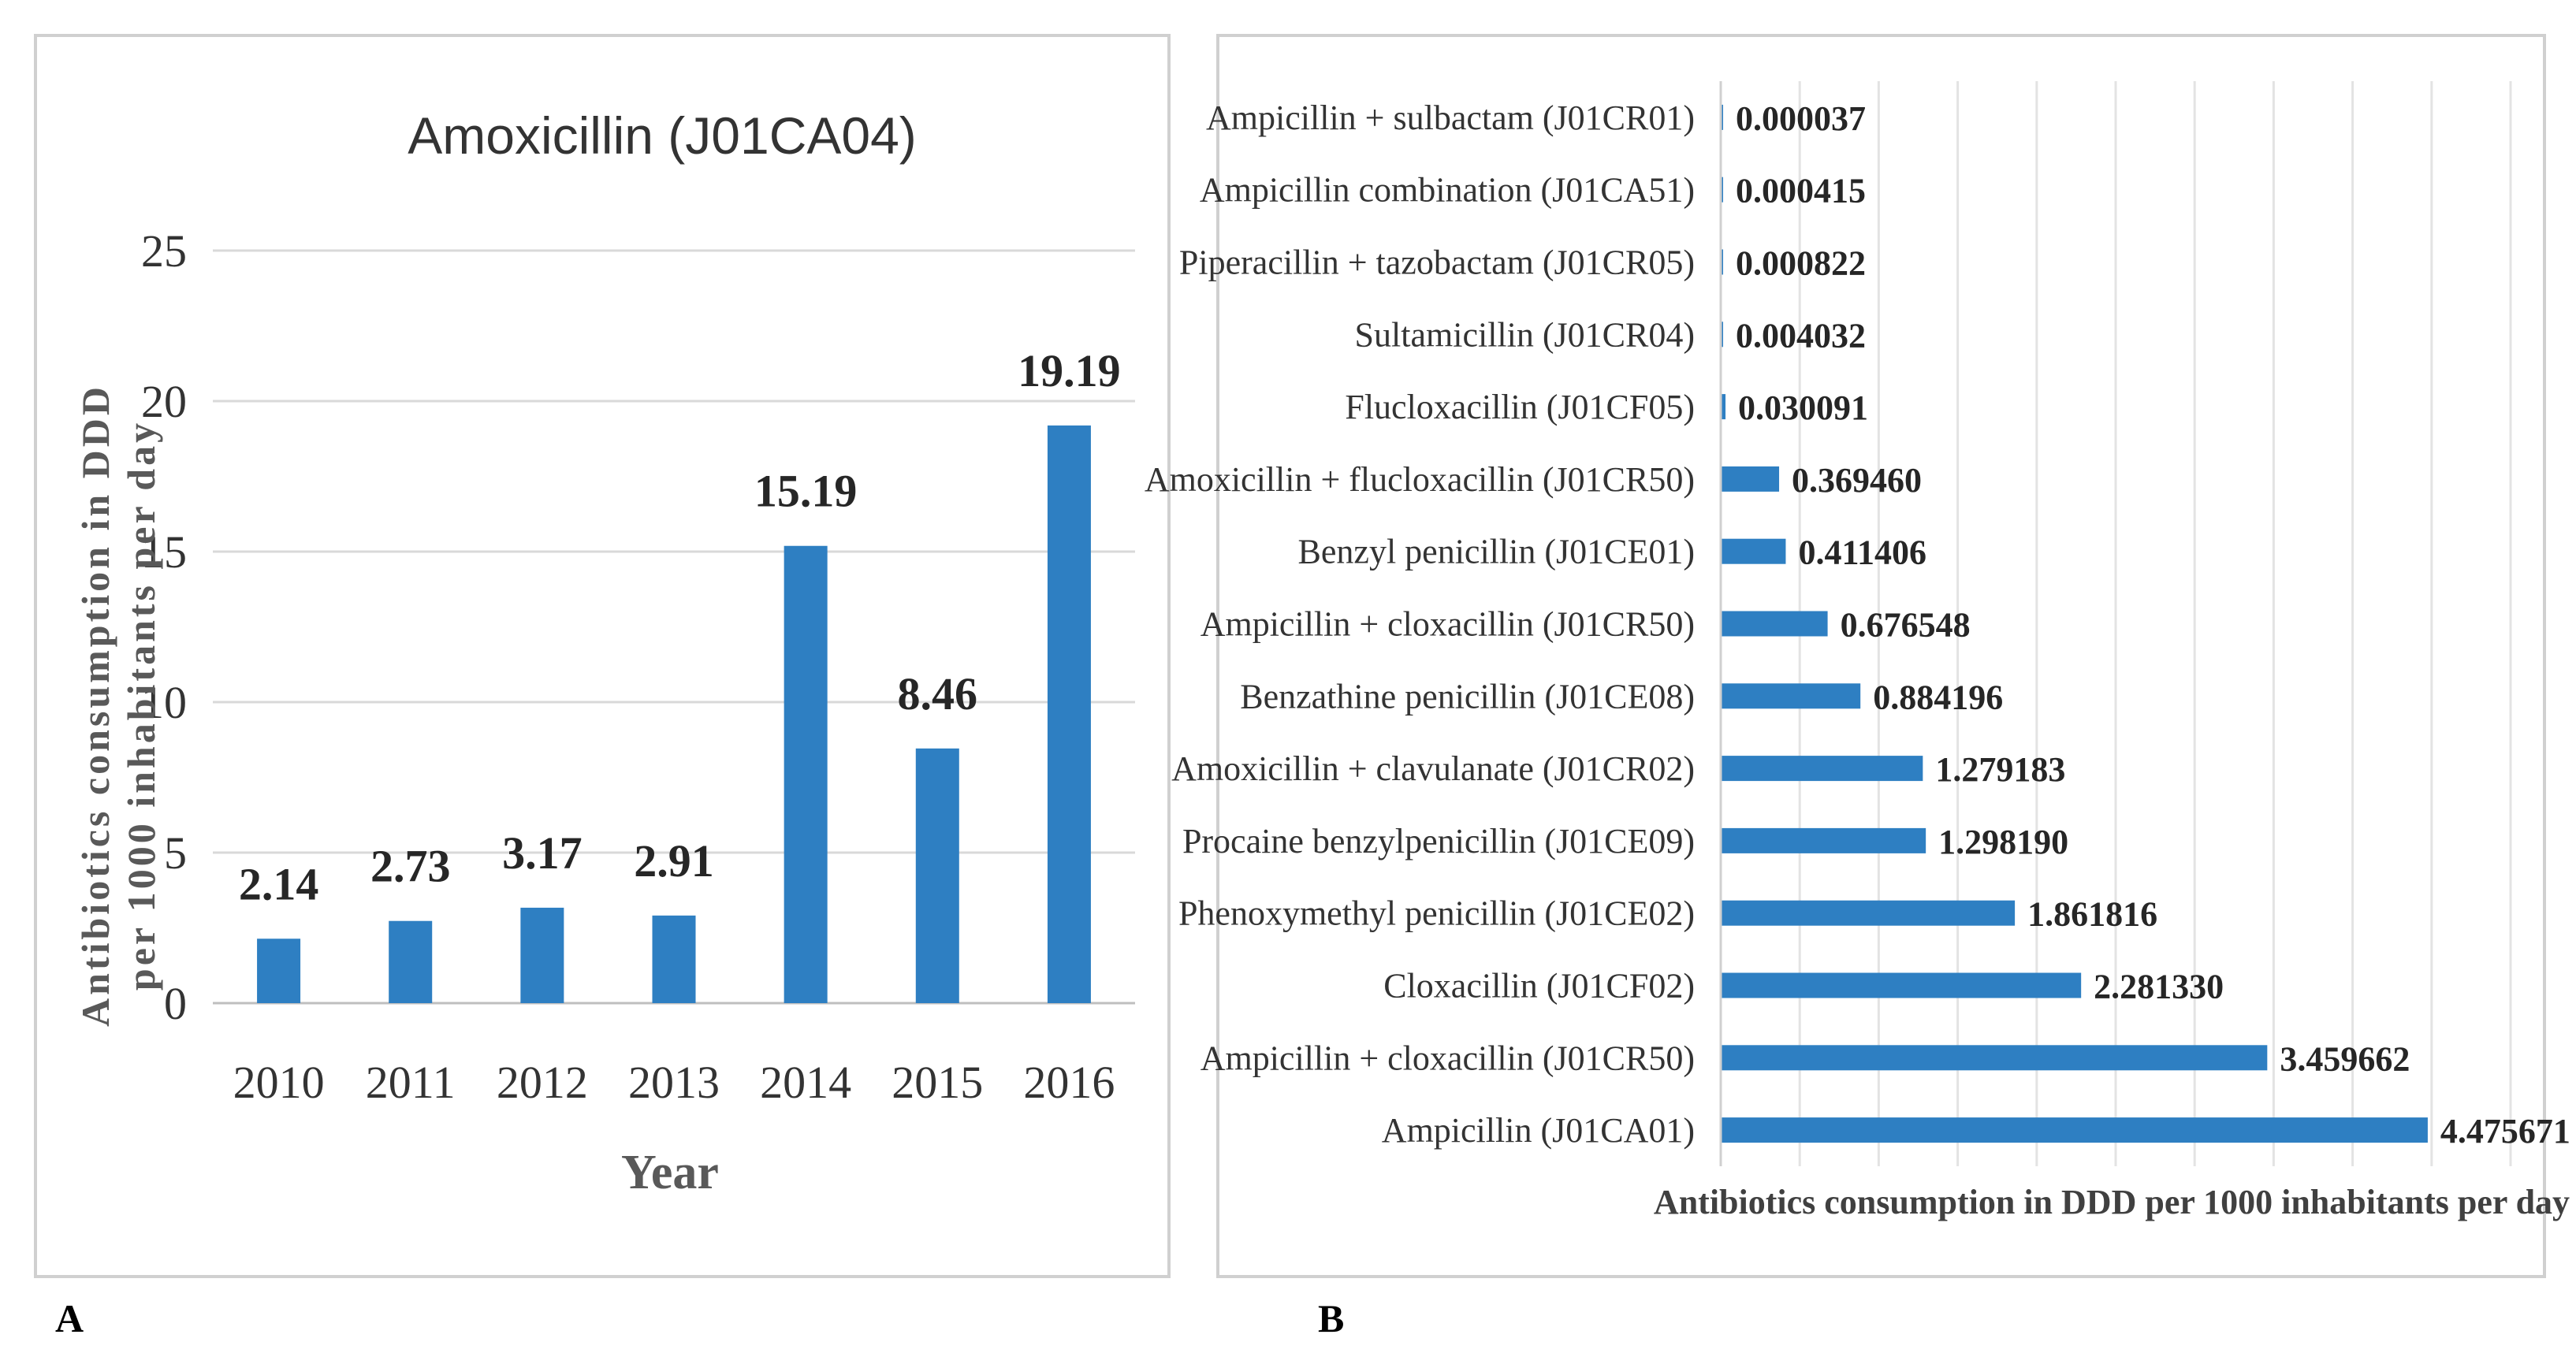 The image size is (2576, 1353). I want to click on chart-b-data-label: 1.861816, so click(2092, 914).